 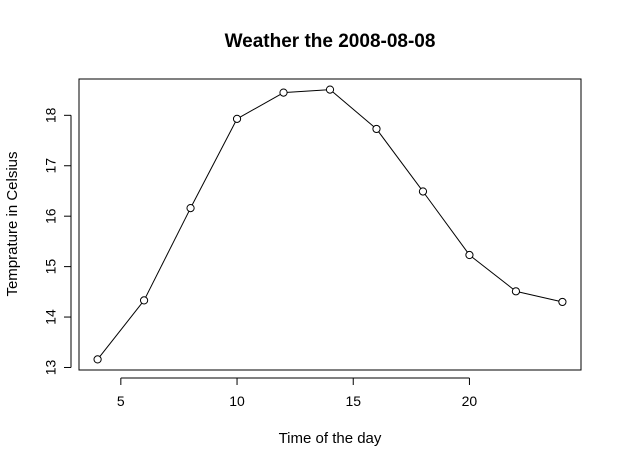 What do you see at coordinates (51, 267) in the screenshot?
I see `y-tick-label: 15` at bounding box center [51, 267].